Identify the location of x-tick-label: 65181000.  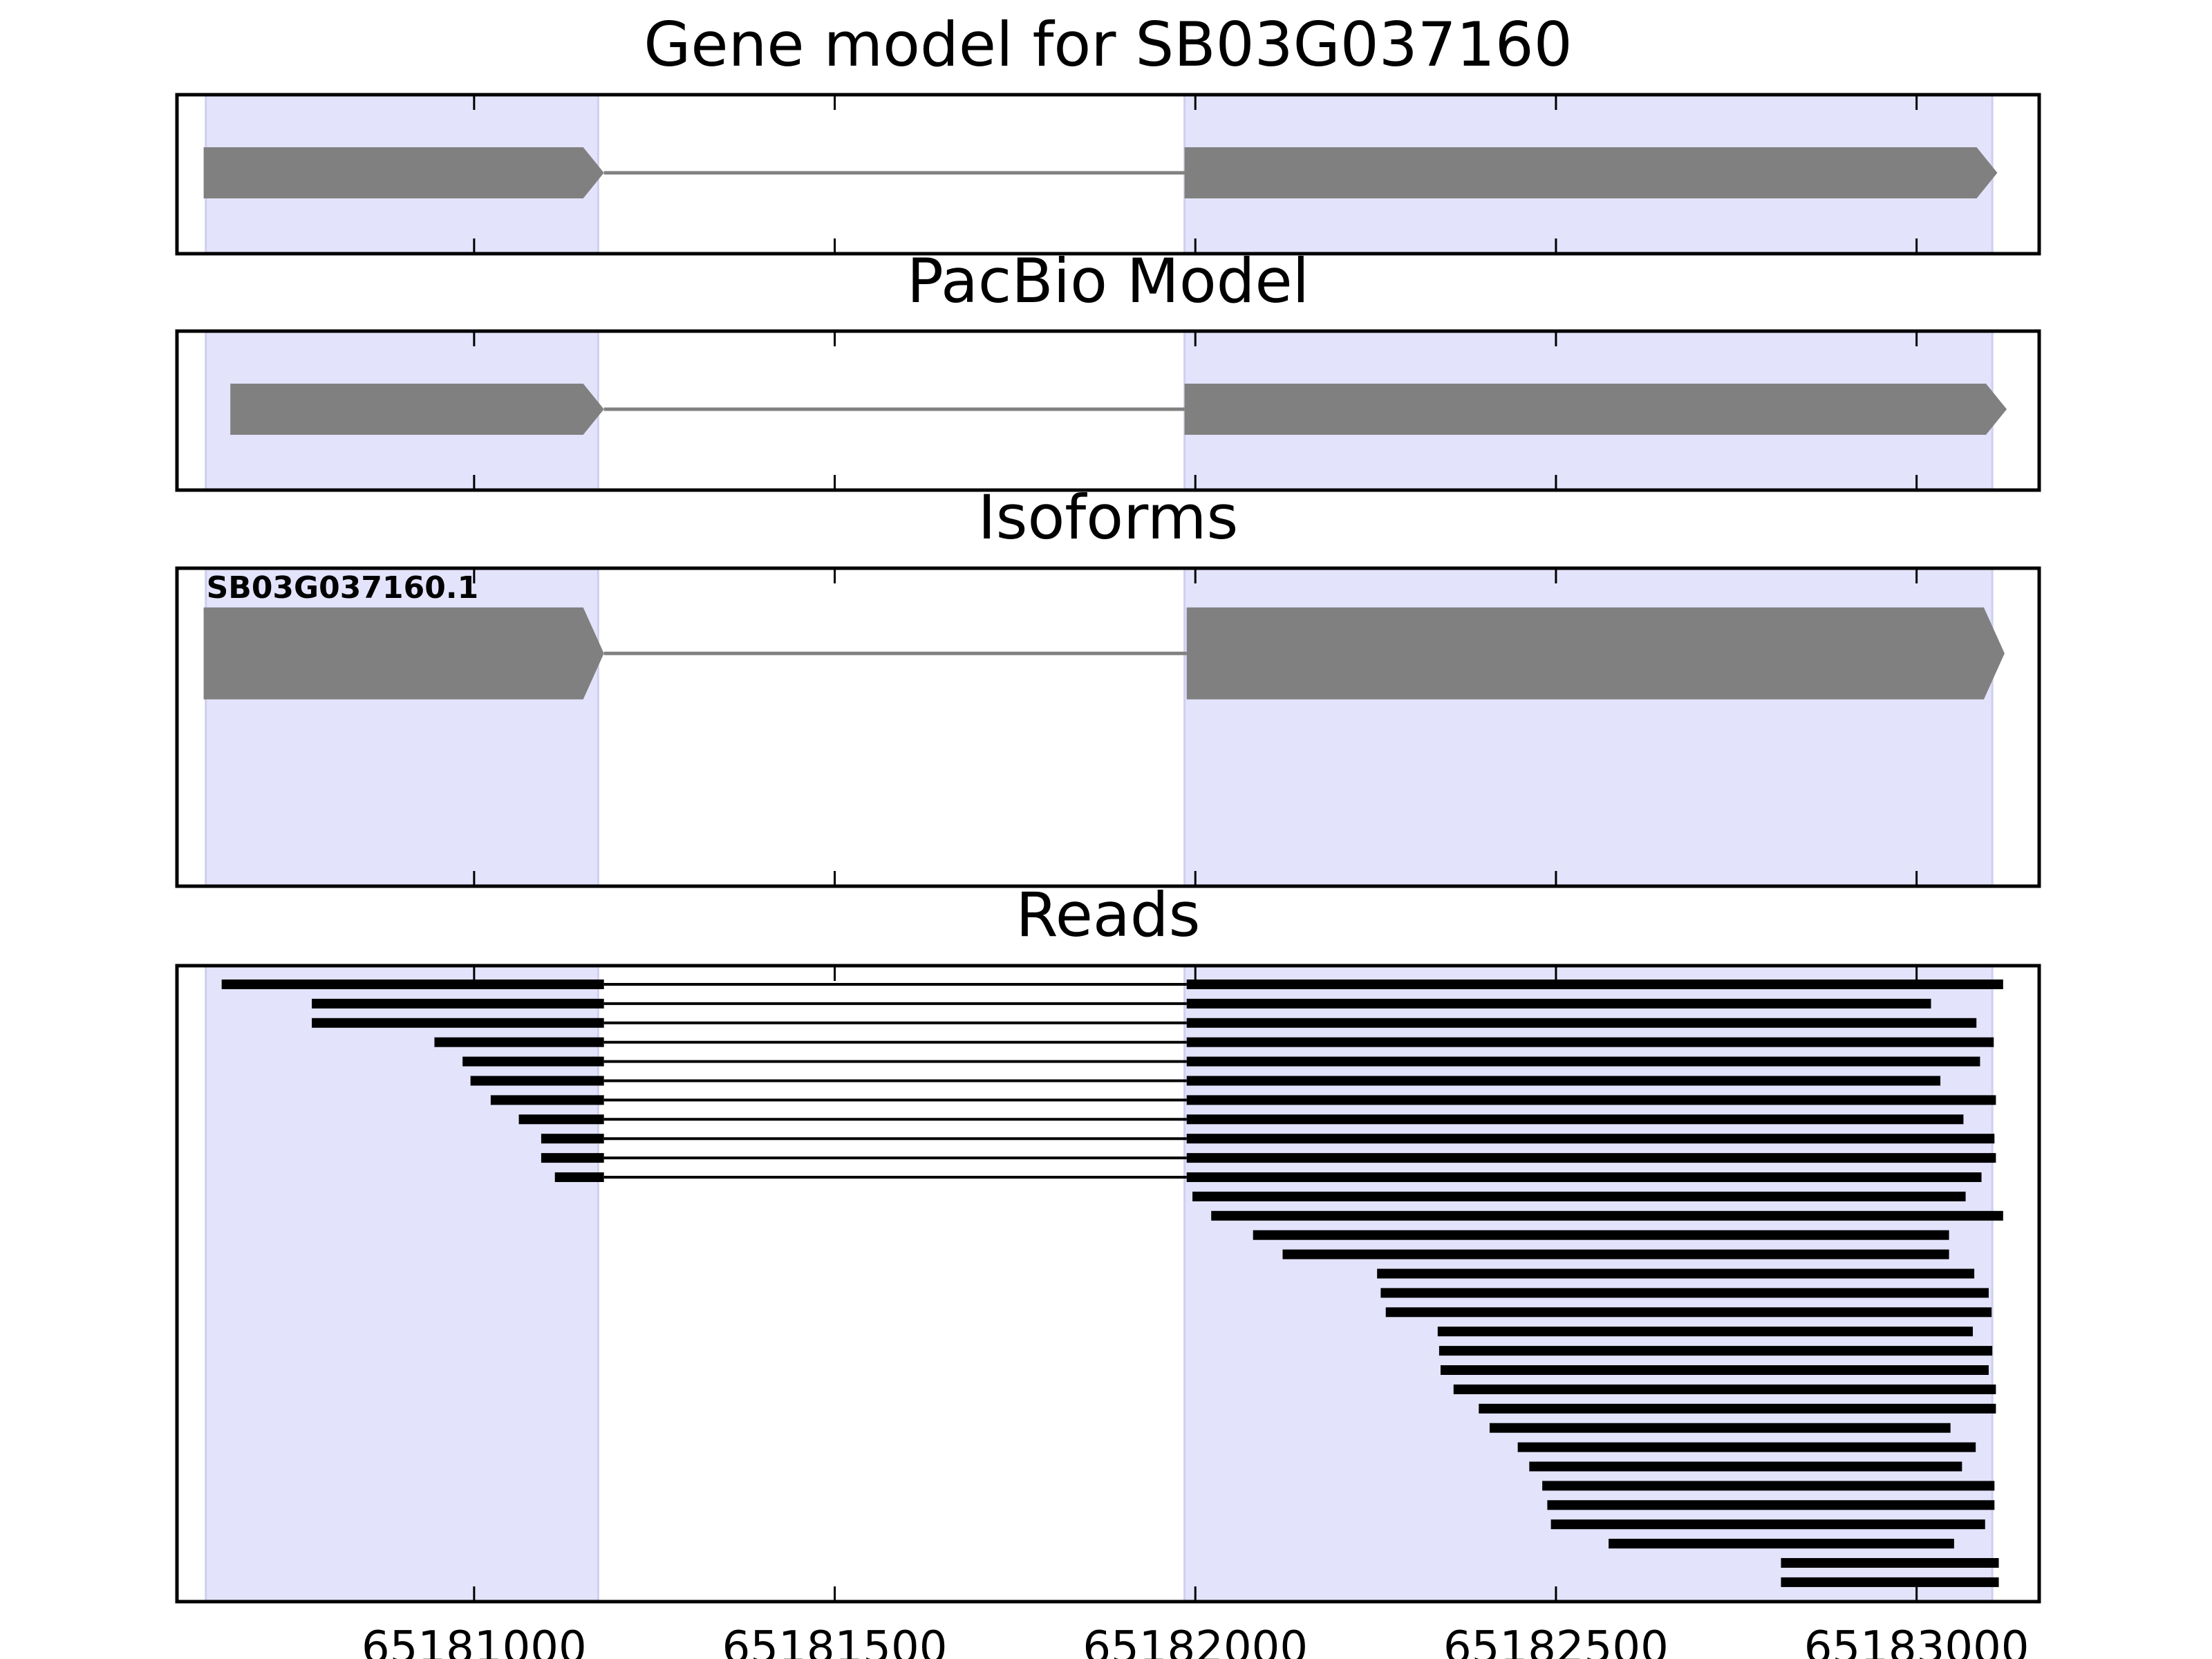
(474, 1640).